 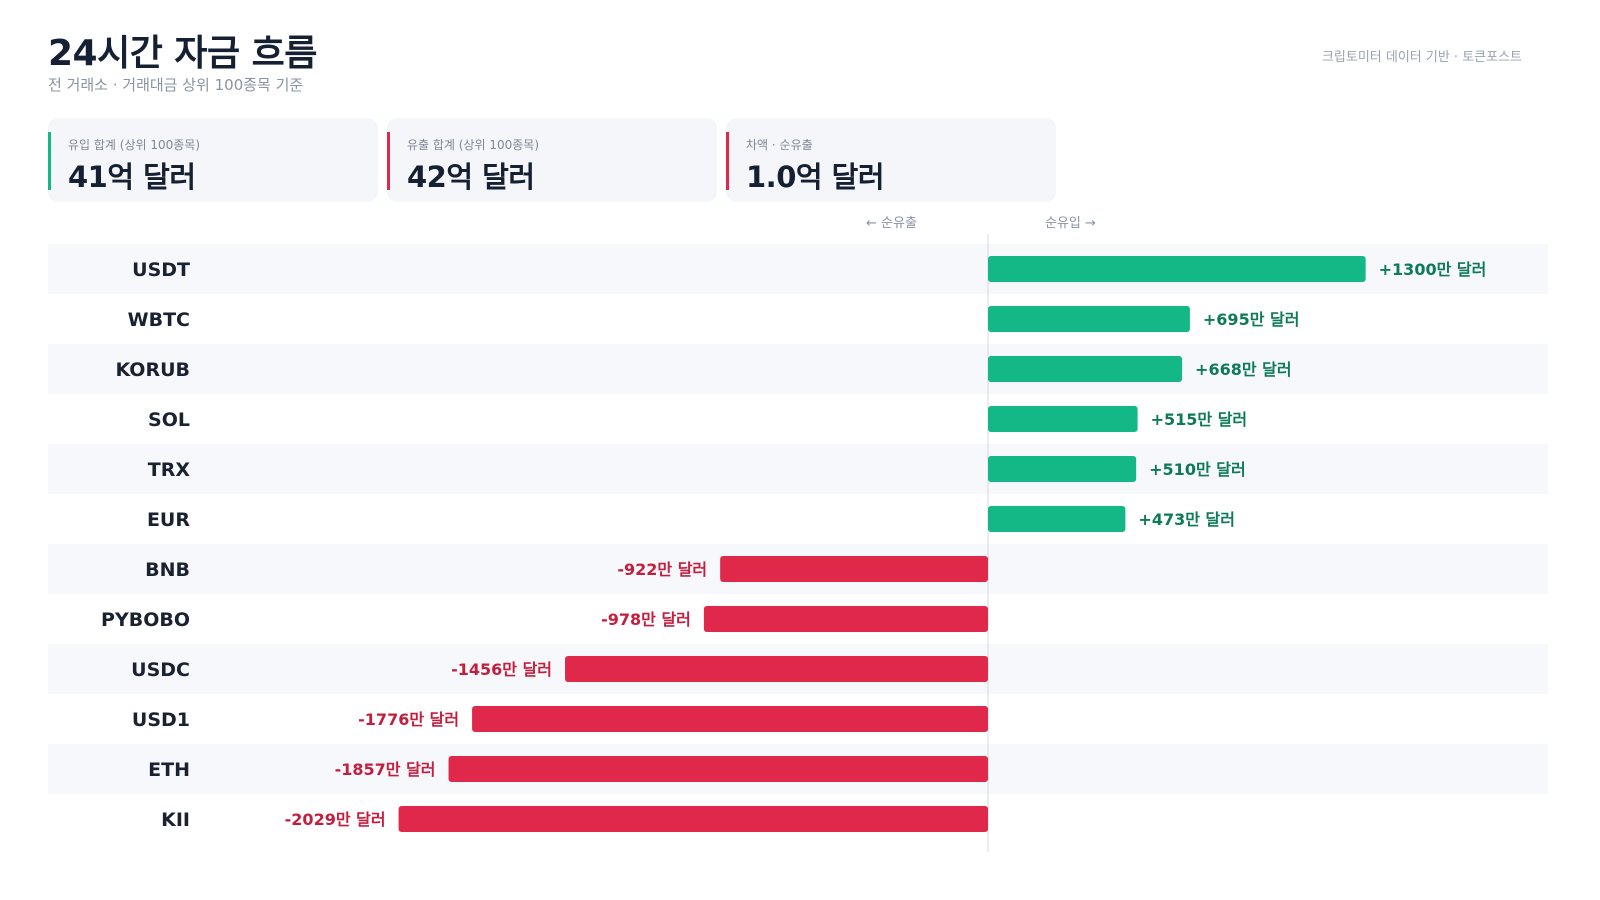 I want to click on category-label: WBTC, so click(x=159, y=320).